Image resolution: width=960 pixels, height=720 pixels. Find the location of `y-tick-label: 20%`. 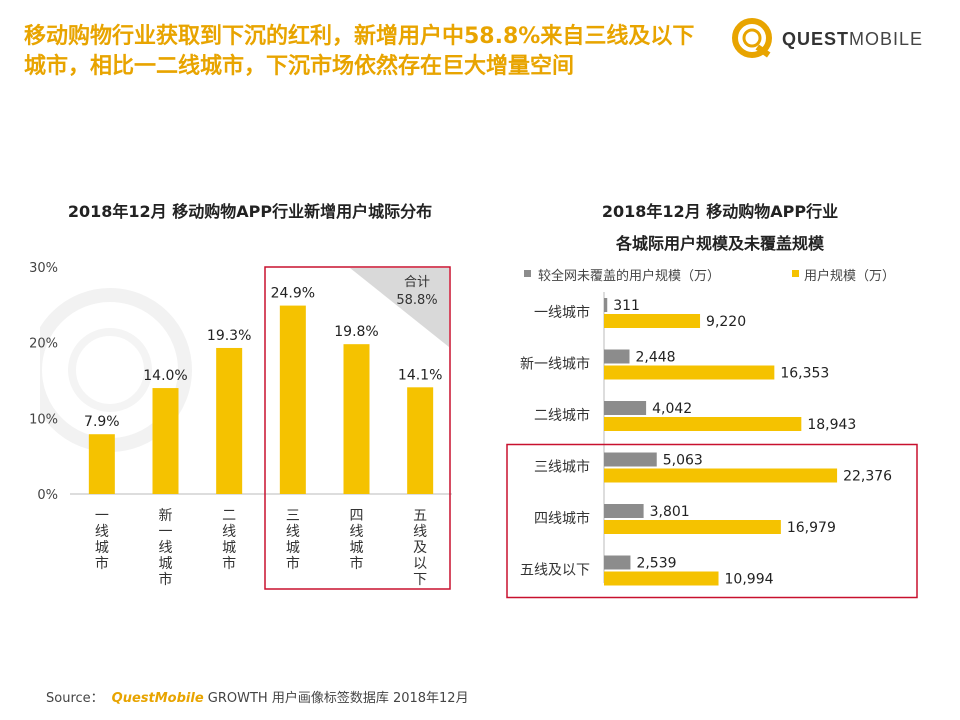

y-tick-label: 20% is located at coordinates (43, 344).